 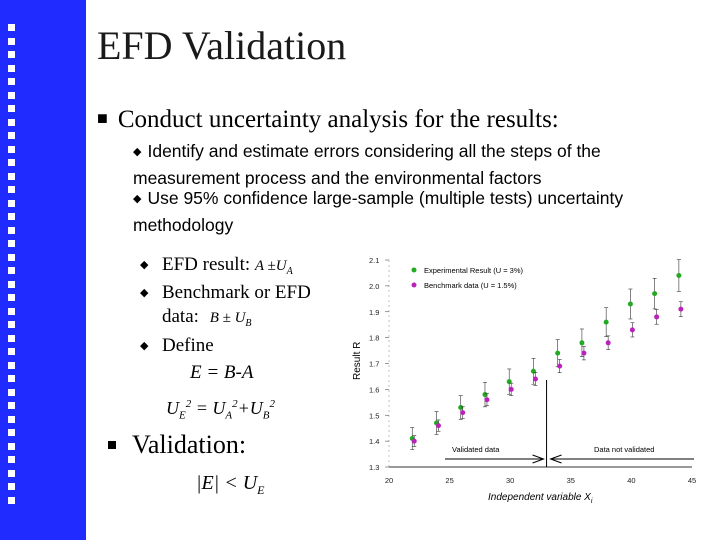 What do you see at coordinates (692, 480) in the screenshot?
I see `x-tick-label: 45` at bounding box center [692, 480].